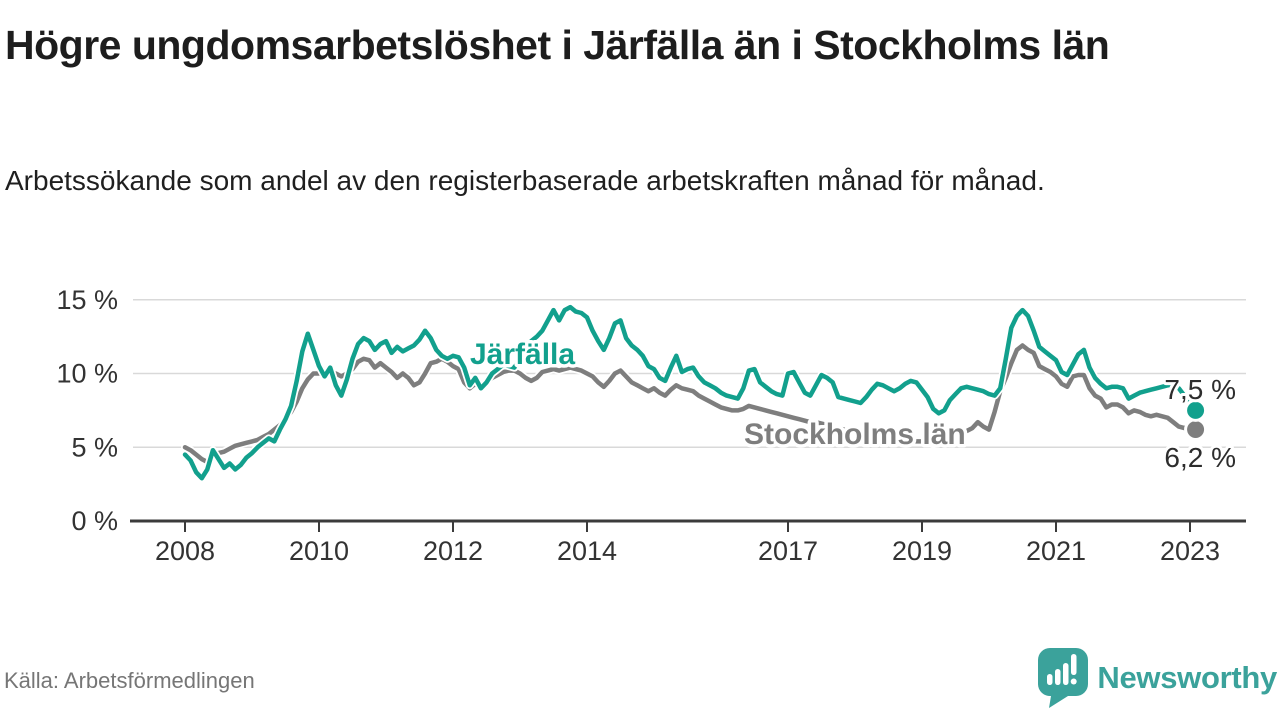 Image resolution: width=1280 pixels, height=720 pixels. Describe the element at coordinates (319, 551) in the screenshot. I see `x-tick-label: 2010` at that location.